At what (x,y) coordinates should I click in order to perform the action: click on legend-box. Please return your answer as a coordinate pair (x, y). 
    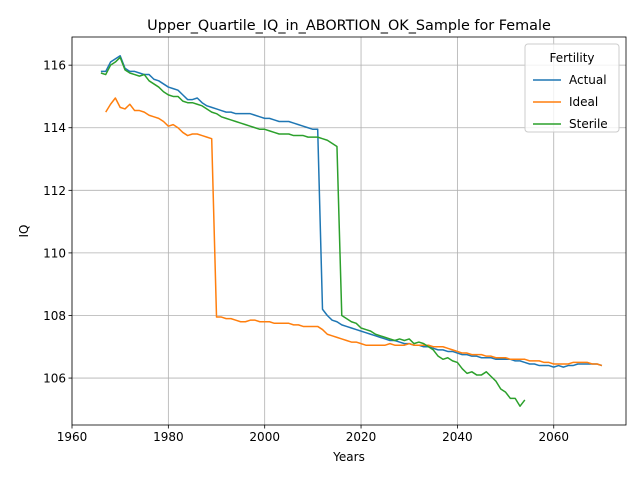
    Looking at the image, I should click on (572, 88).